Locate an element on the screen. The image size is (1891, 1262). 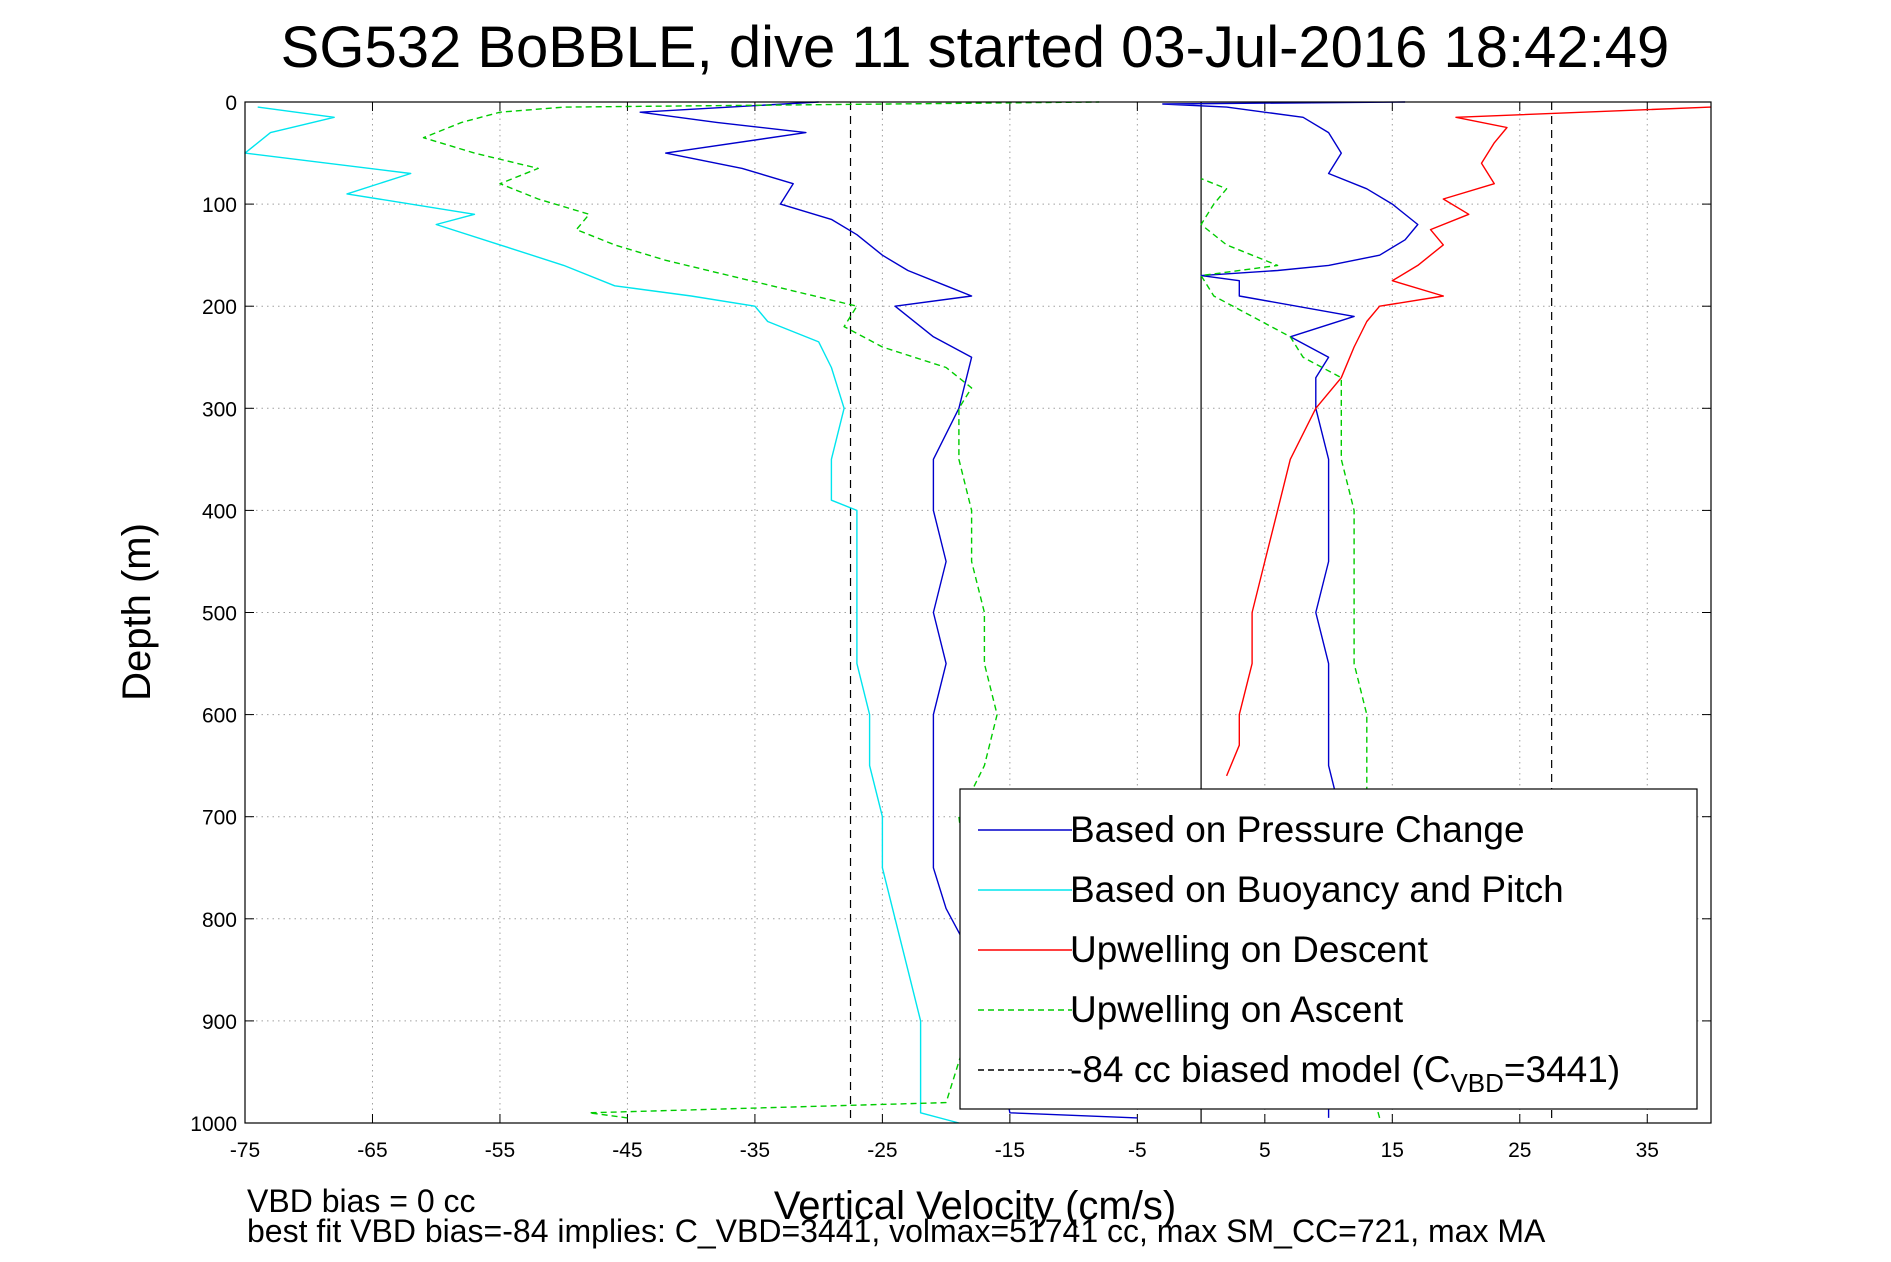
y-tick-label: 400 is located at coordinates (219, 511).